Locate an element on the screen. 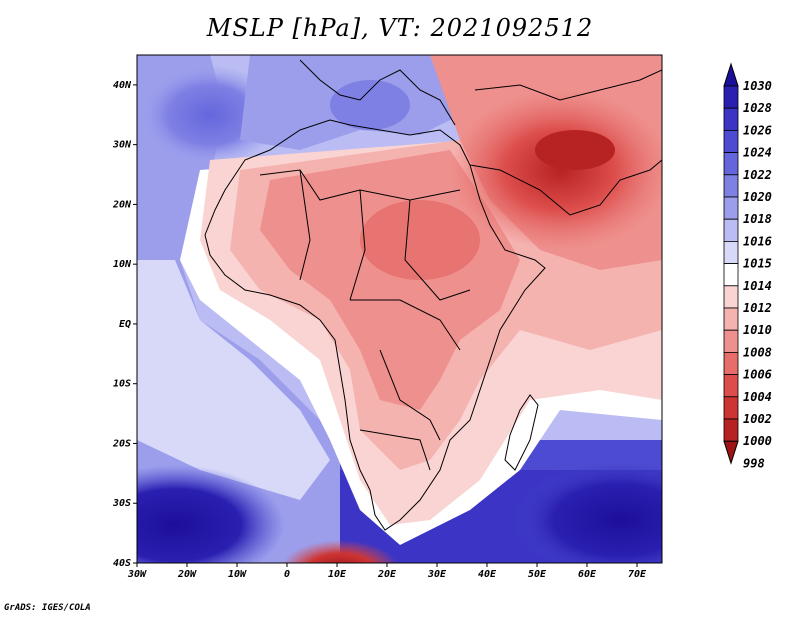  colorbar-label: 1022 is located at coordinates (757, 175).